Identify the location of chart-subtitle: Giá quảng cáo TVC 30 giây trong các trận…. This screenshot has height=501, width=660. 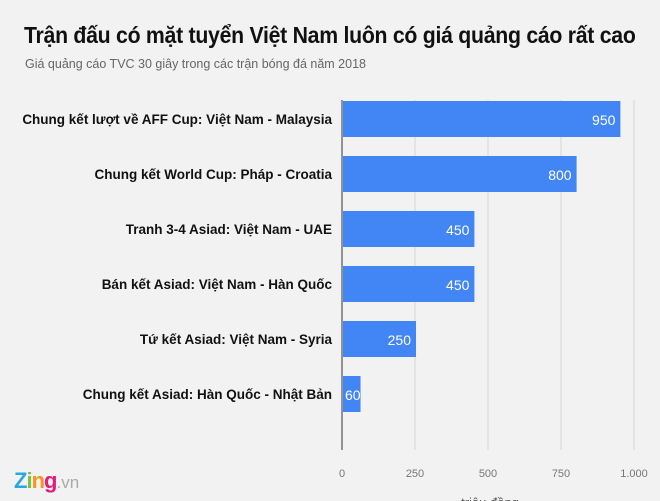
(195, 64).